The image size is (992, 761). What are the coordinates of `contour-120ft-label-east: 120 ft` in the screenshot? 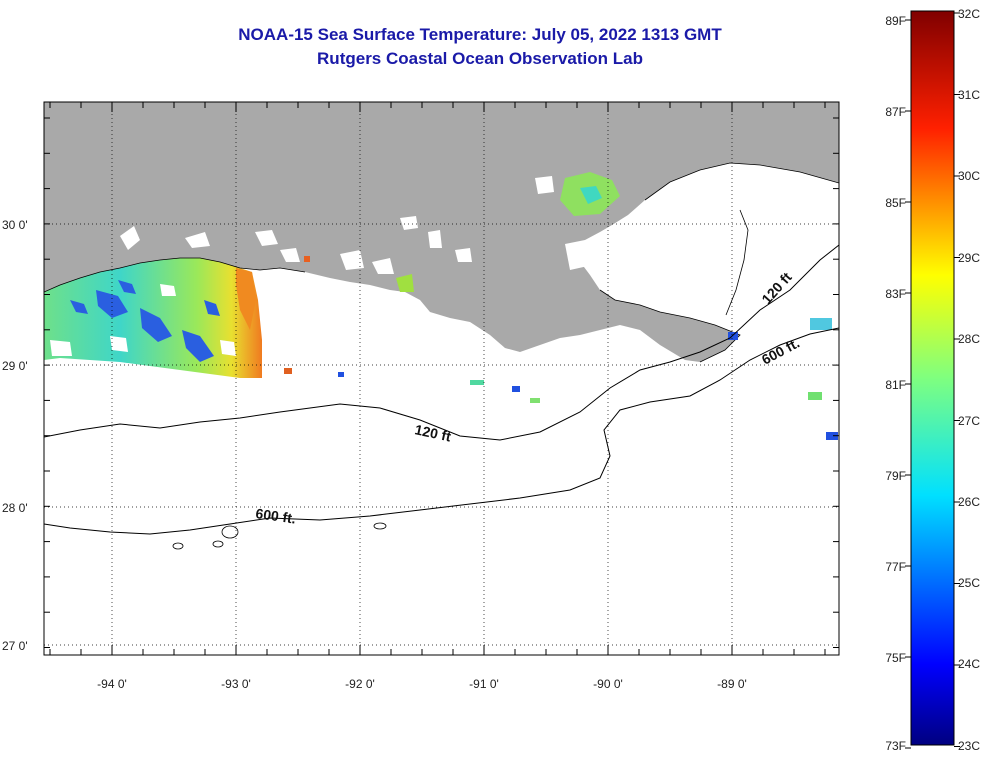 It's located at (776, 288).